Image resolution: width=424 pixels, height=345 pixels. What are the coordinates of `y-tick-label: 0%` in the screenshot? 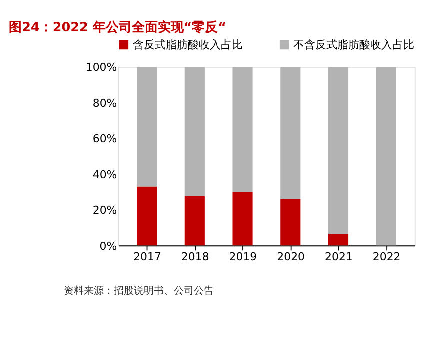 It's located at (109, 246).